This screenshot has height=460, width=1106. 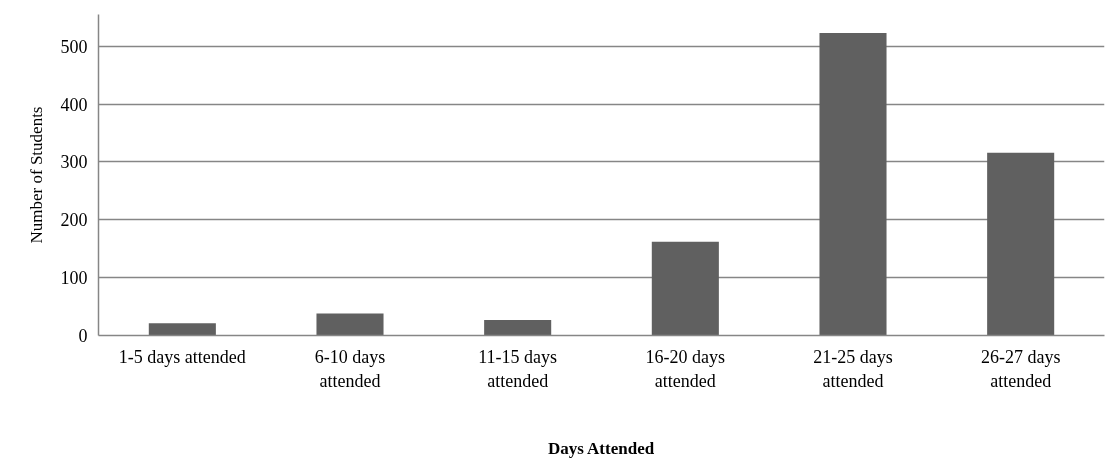 What do you see at coordinates (83, 336) in the screenshot?
I see `y-tick-label: 0` at bounding box center [83, 336].